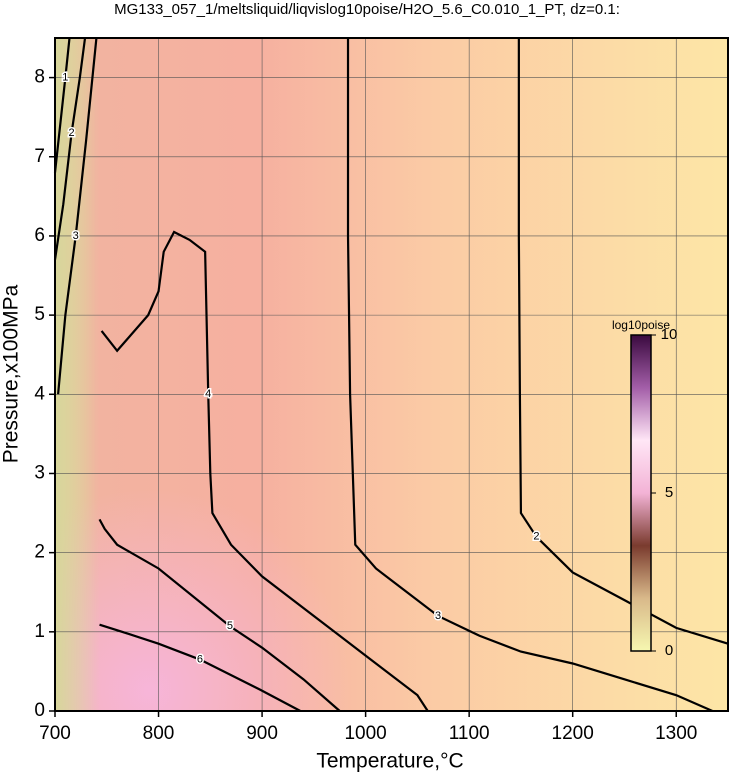 This screenshot has width=734, height=776. Describe the element at coordinates (676, 733) in the screenshot. I see `x-tick-label: 1300` at that location.